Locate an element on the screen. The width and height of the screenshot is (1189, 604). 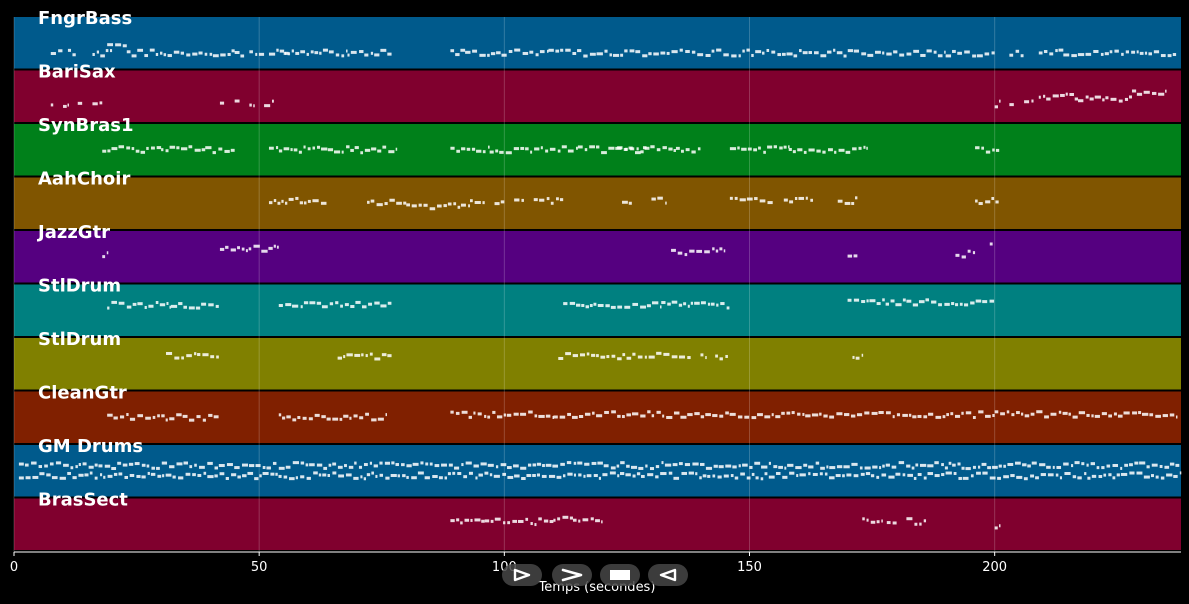
stop-button is located at coordinates (620, 575).